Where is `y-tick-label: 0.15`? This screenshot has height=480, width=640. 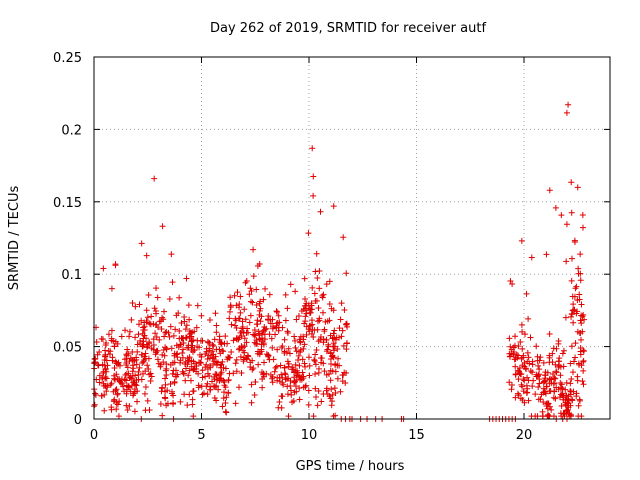
y-tick-label: 0.15 is located at coordinates (67, 203).